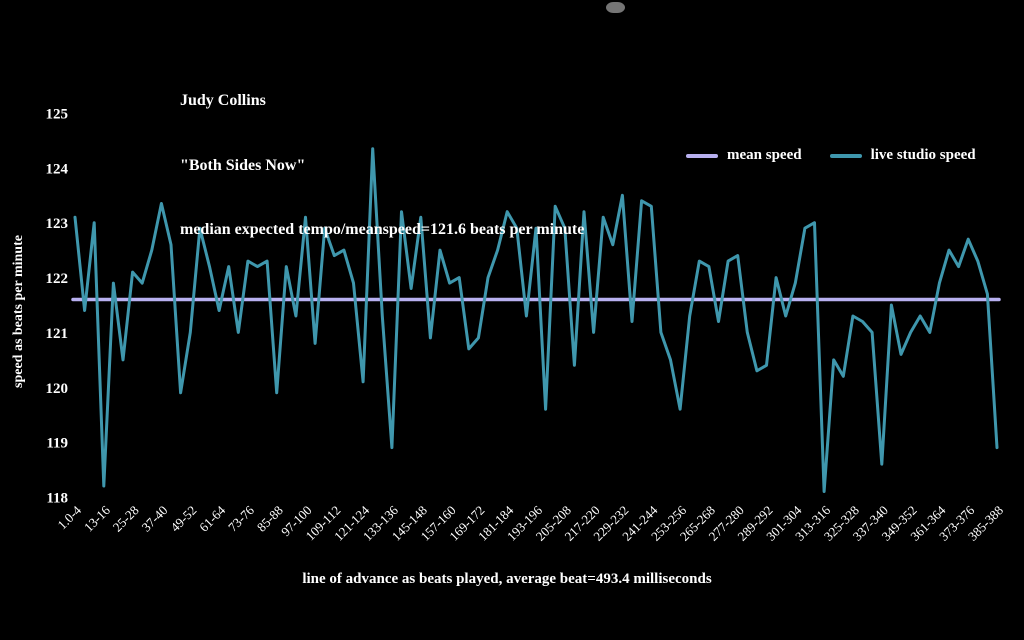  What do you see at coordinates (241, 518) in the screenshot?
I see `x-tick-label: 73-76` at bounding box center [241, 518].